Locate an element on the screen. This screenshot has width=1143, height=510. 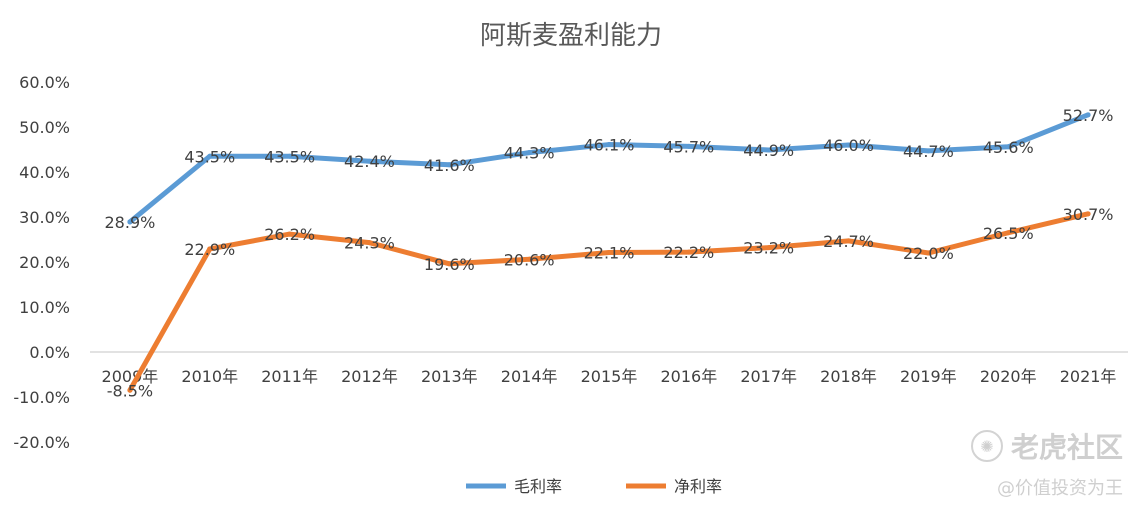
x-tick-label: 2010年 is located at coordinates (209, 376).